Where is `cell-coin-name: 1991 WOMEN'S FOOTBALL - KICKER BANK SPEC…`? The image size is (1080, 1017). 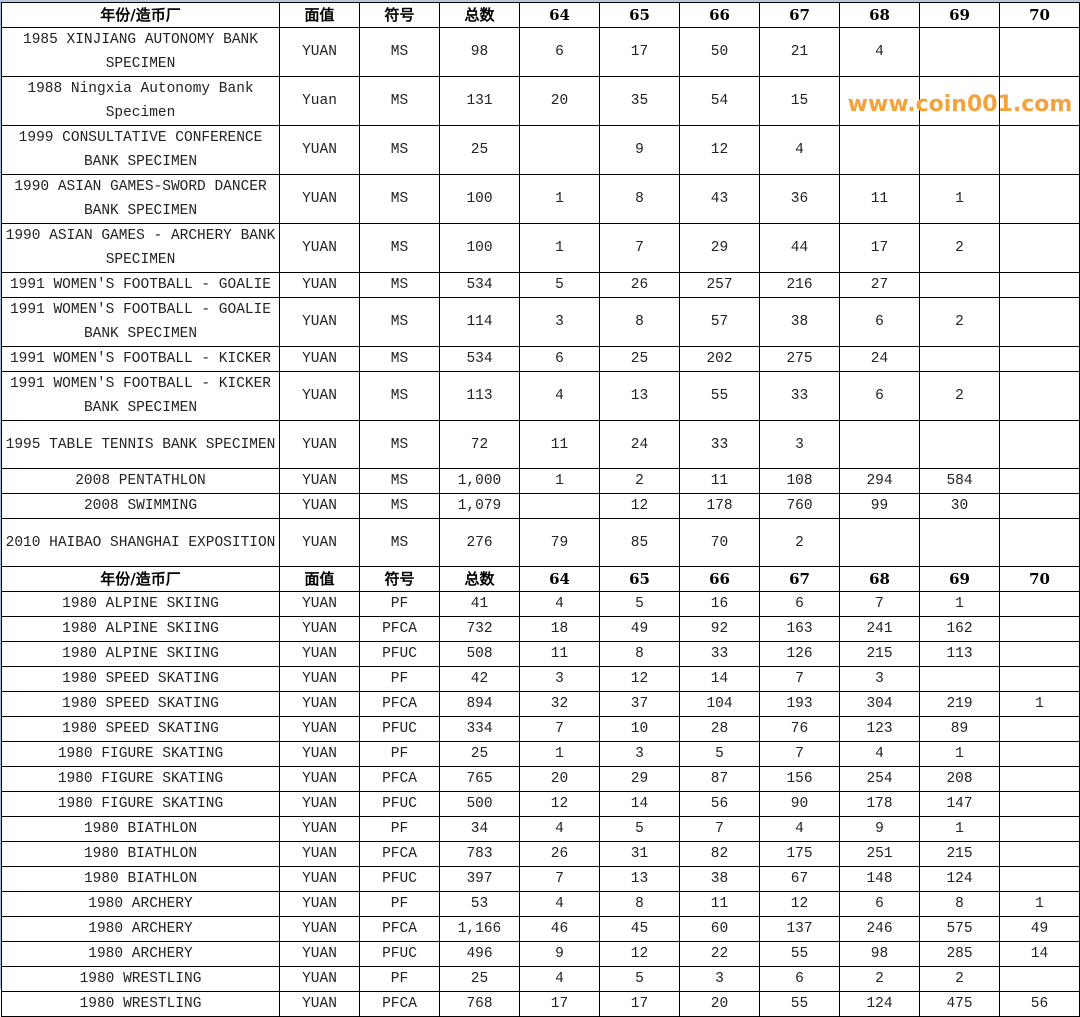 cell-coin-name: 1991 WOMEN'S FOOTBALL - KICKER BANK SPEC… is located at coordinates (140, 396).